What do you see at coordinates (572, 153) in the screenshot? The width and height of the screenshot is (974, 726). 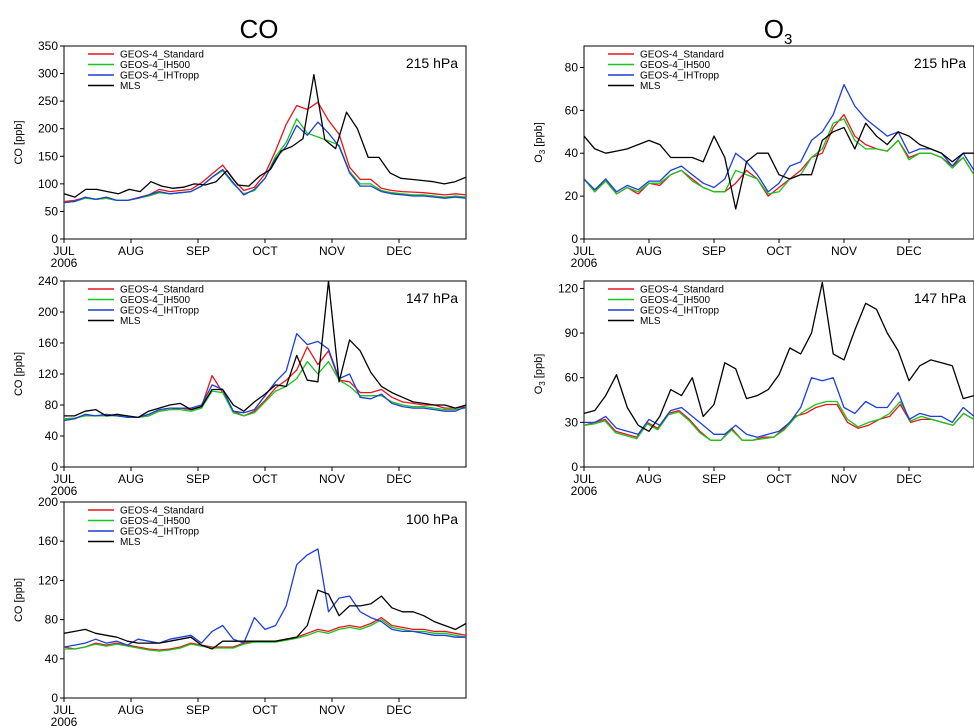 I see `y-tick-label: 40` at bounding box center [572, 153].